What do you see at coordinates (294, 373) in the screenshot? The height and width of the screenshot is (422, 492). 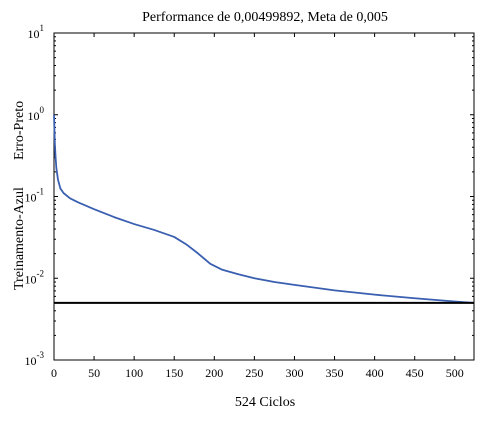 I see `x-tick-label: 300` at bounding box center [294, 373].